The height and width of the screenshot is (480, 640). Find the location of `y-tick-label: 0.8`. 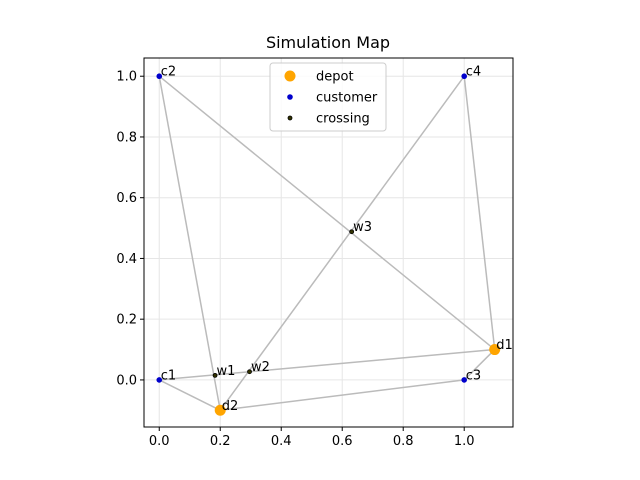

y-tick-label: 0.8 is located at coordinates (126, 137).